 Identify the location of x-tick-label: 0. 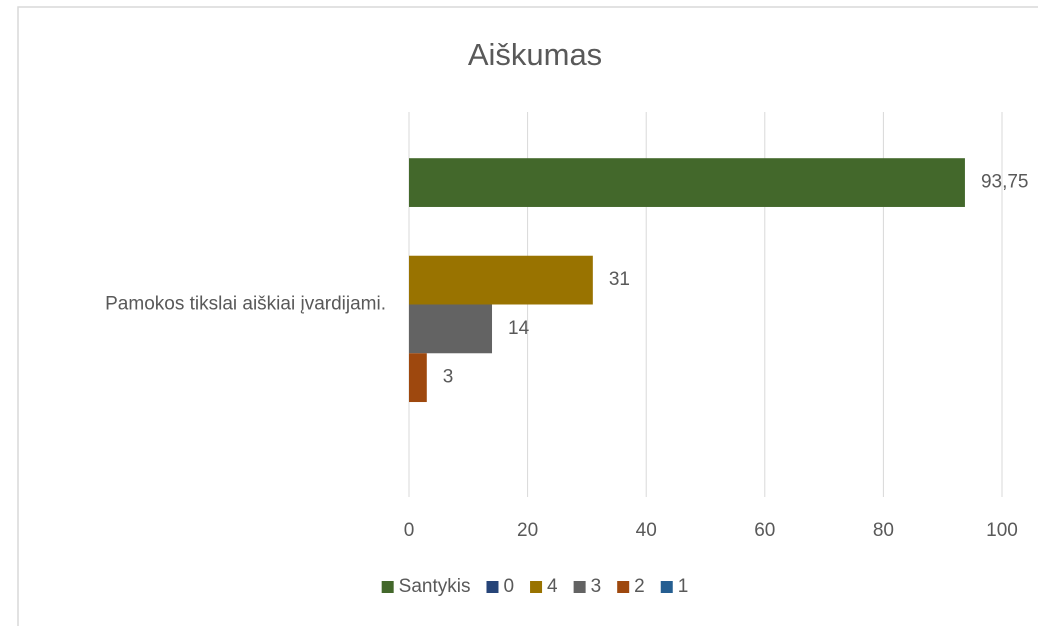
(409, 530).